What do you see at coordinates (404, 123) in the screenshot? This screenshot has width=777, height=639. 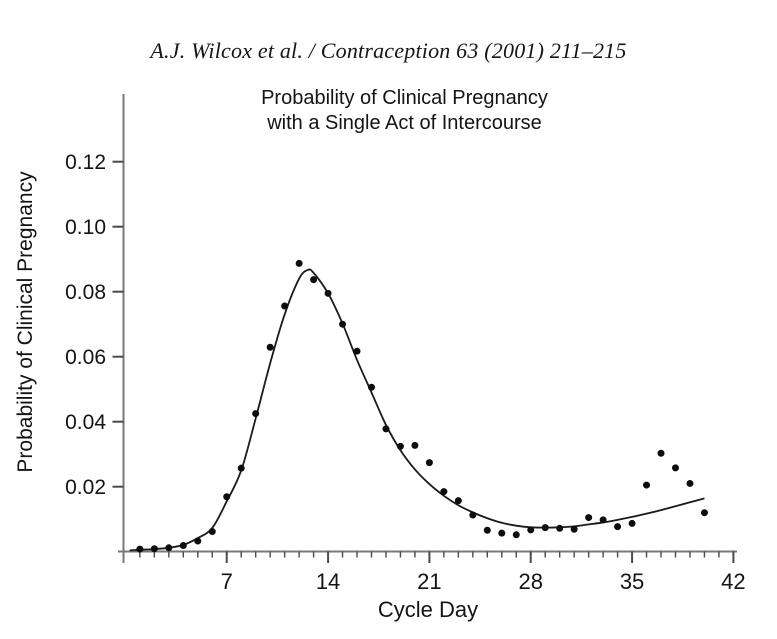 I see `chart-title-line2: with a Single Act of Intercourse` at bounding box center [404, 123].